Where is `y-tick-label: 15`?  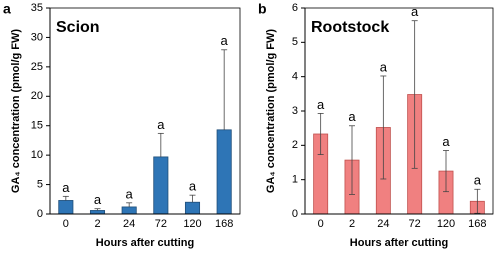
y-tick-label: 15 is located at coordinates (37, 126).